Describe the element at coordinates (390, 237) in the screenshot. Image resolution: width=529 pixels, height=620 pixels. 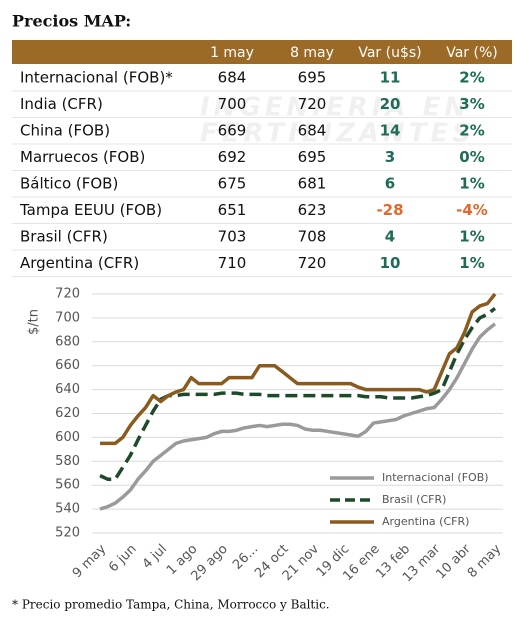
I see `cell: 4` at that location.